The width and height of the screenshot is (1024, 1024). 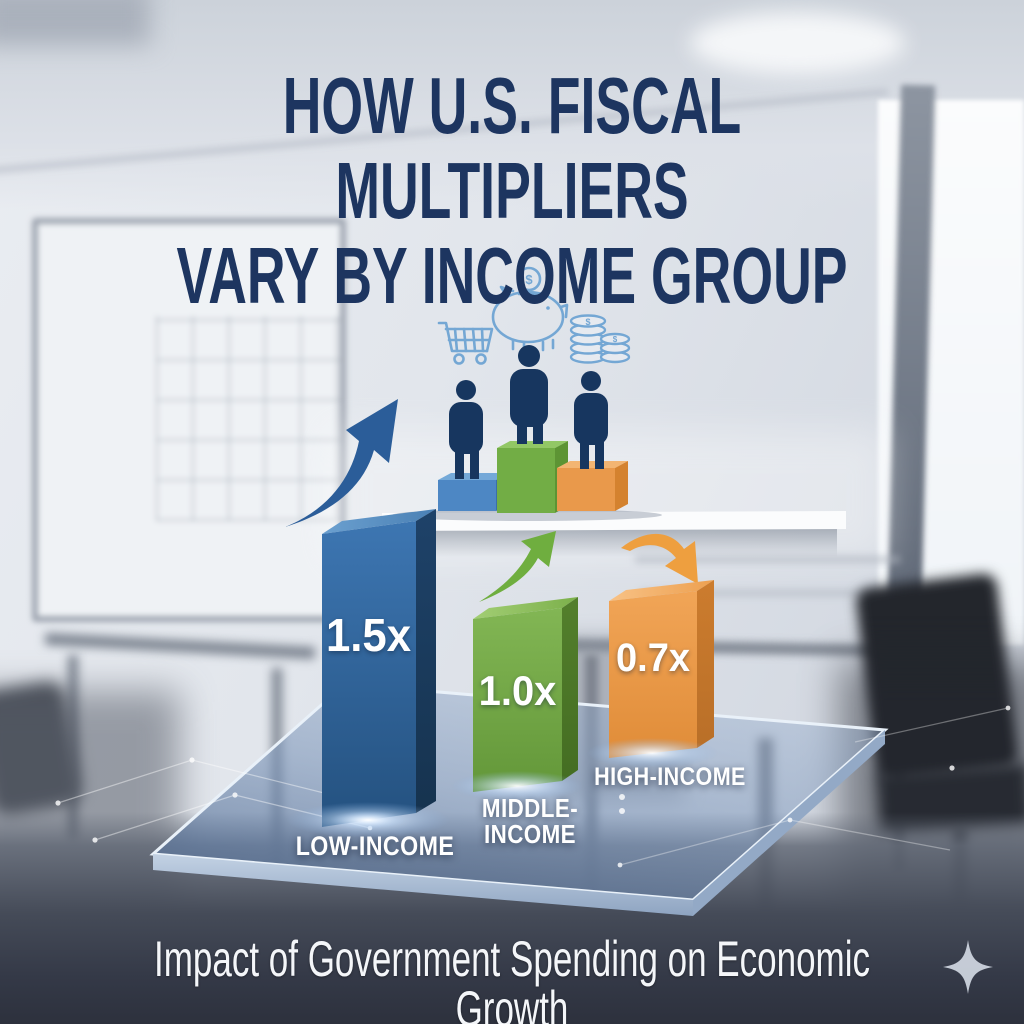 What do you see at coordinates (75, 22) in the screenshot?
I see `bg-ceiling-corner` at bounding box center [75, 22].